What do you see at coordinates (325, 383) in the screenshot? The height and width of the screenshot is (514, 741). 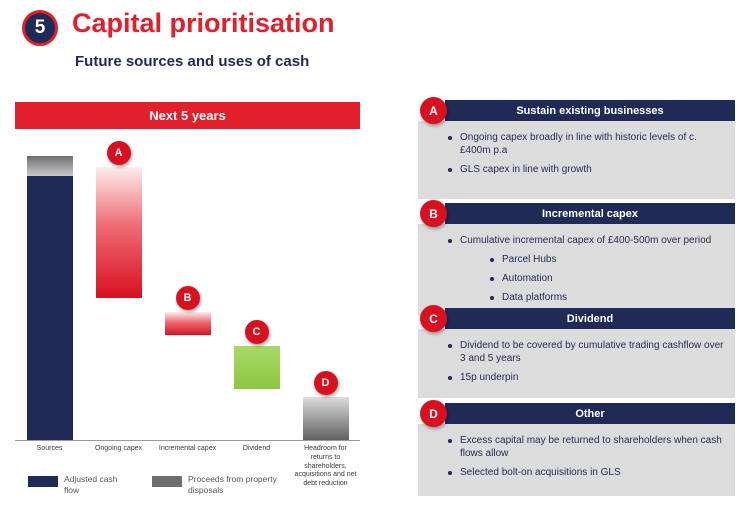 I see `chart-marker-d: D` at bounding box center [325, 383].